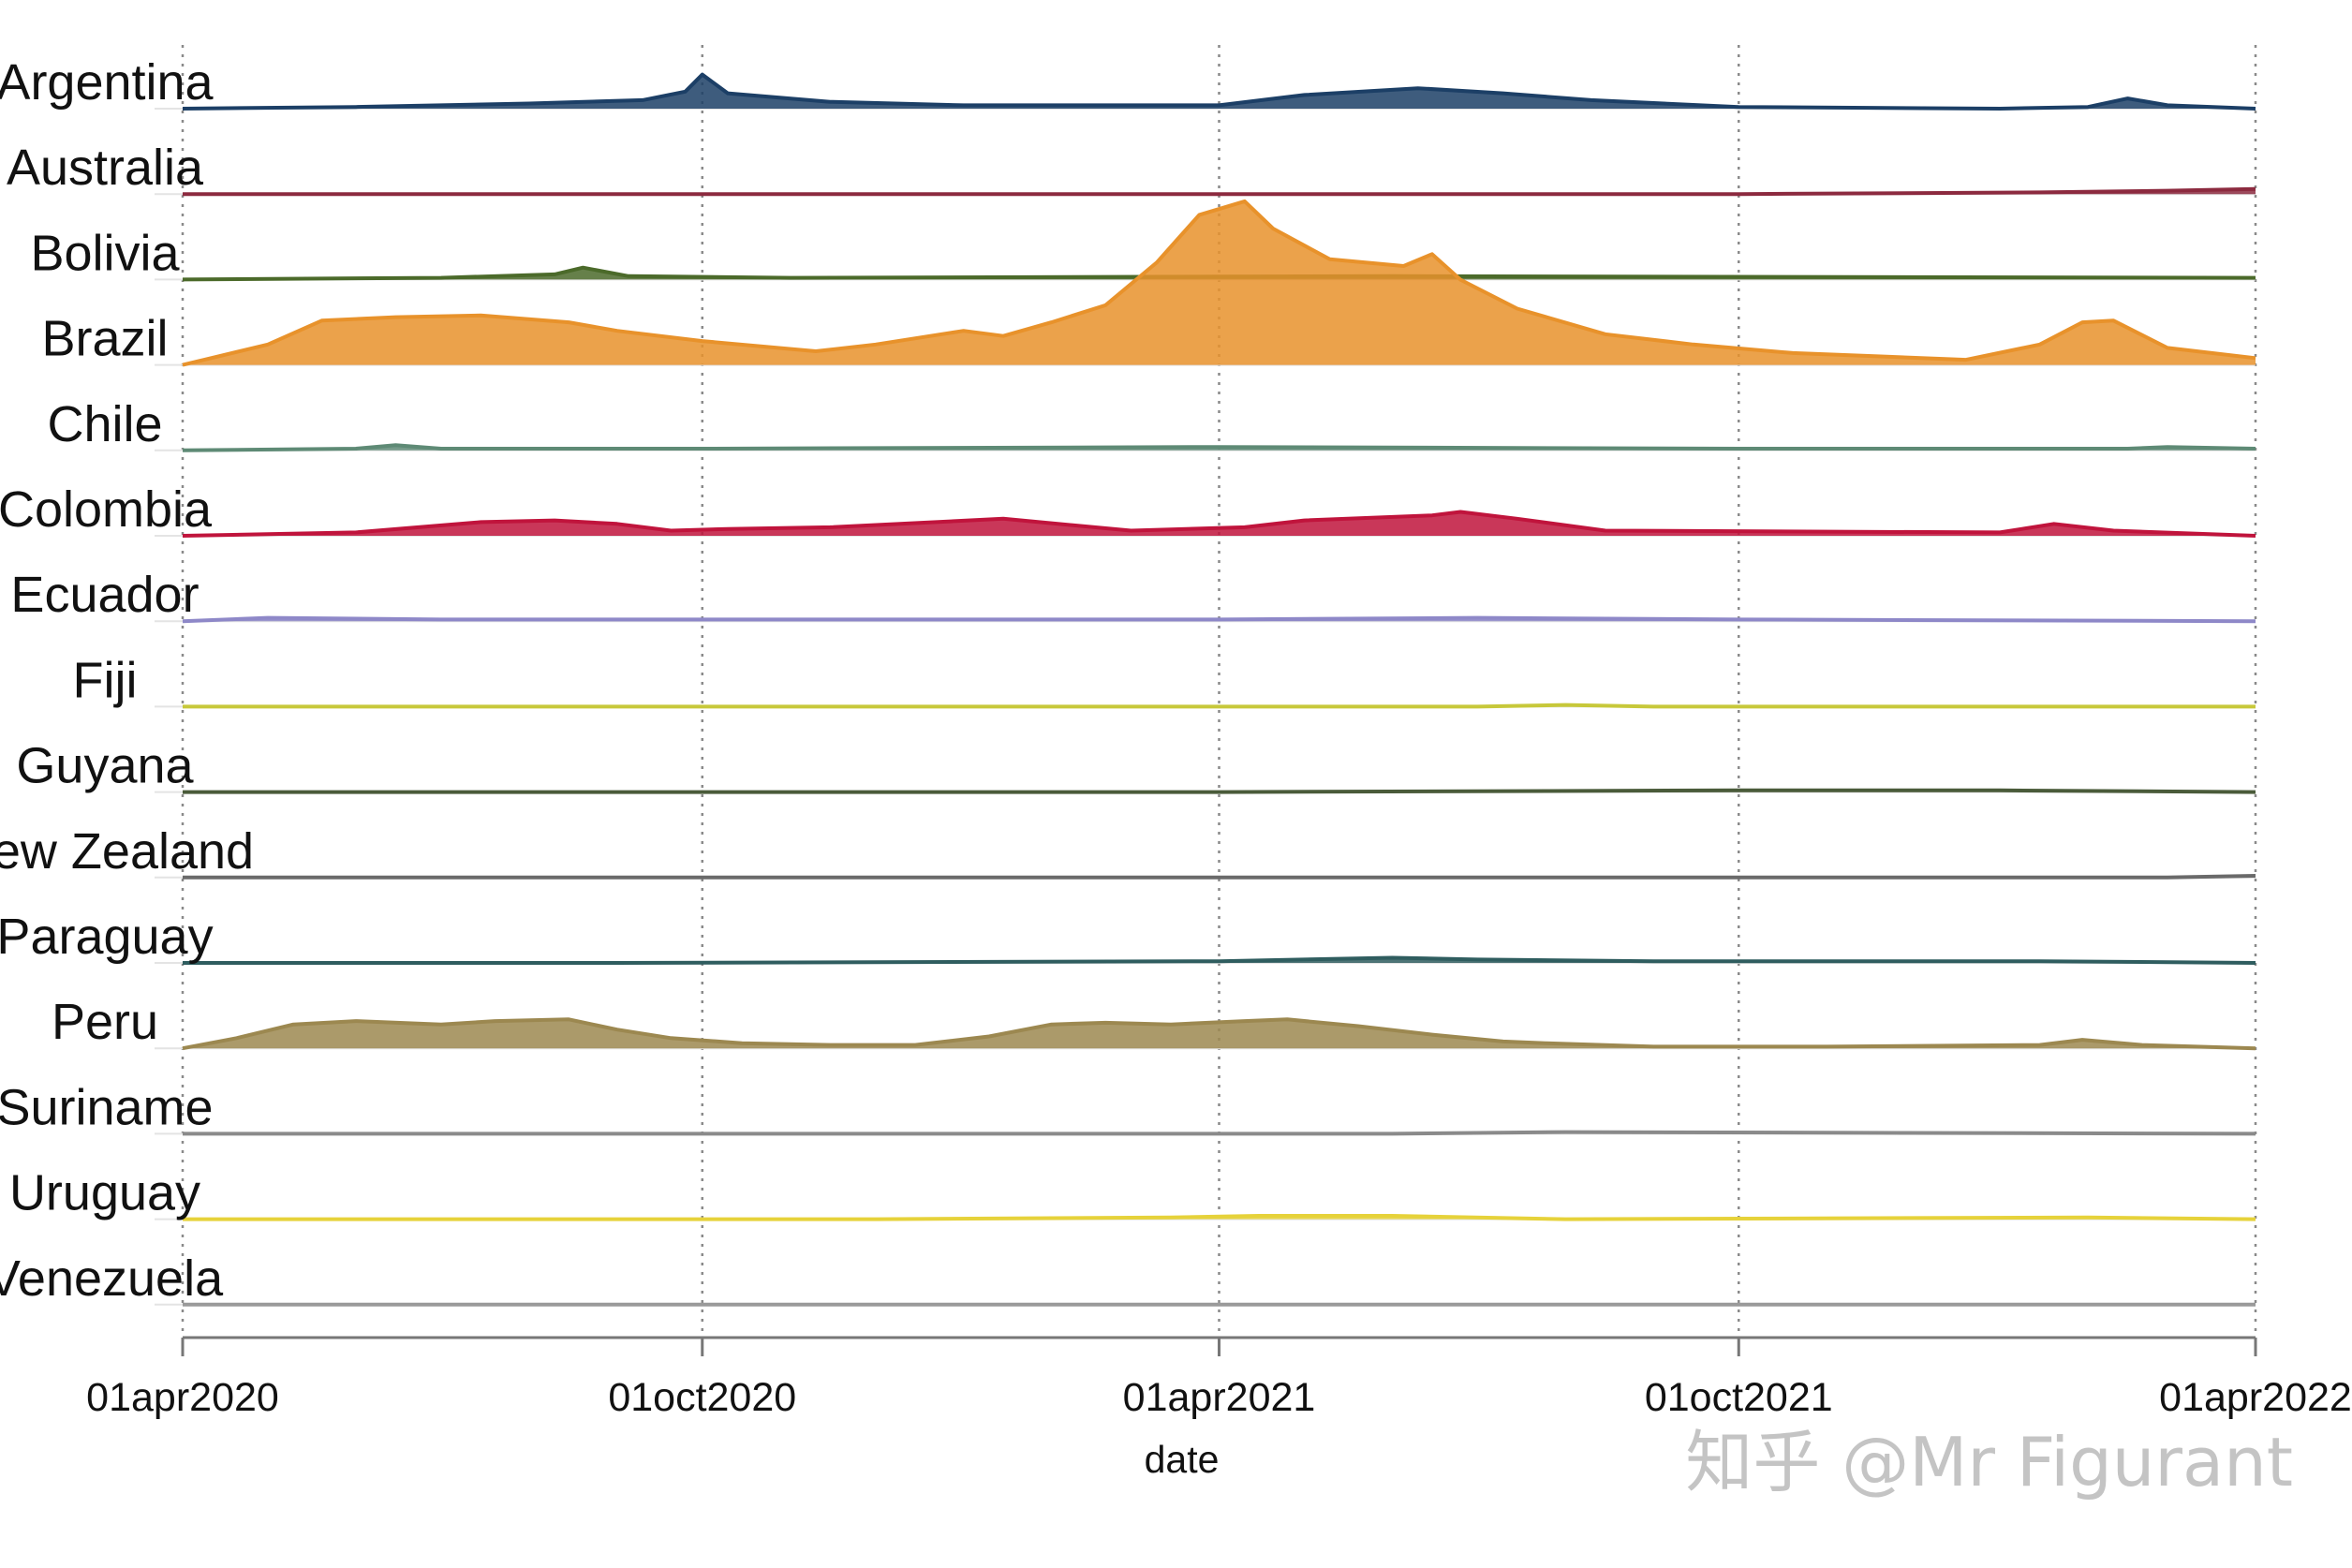 The width and height of the screenshot is (2352, 1568). Describe the element at coordinates (104, 424) in the screenshot. I see `country-label: Chile` at that location.